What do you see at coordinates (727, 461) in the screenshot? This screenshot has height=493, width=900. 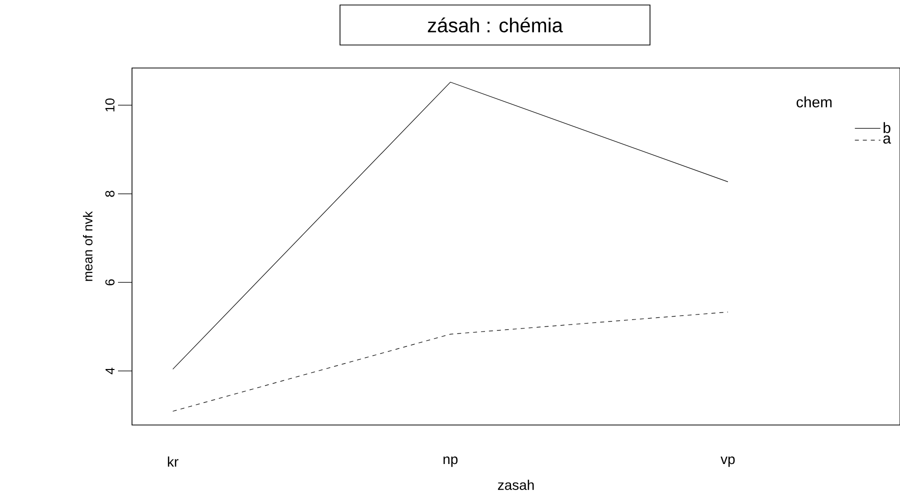 I see `x-tick-label: vp` at bounding box center [727, 461].